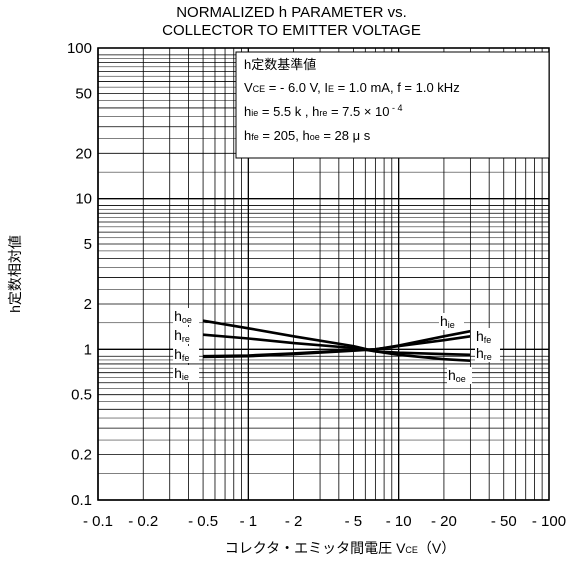 This screenshot has height=567, width=583. I want to click on y-tick-label: 5, so click(88, 244).